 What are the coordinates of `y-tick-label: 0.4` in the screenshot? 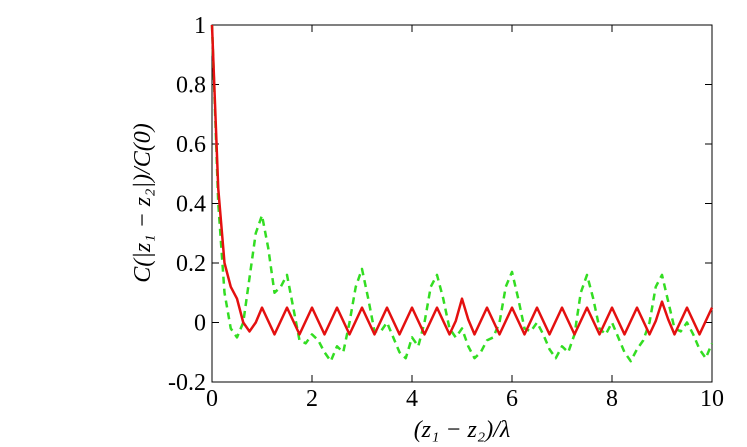 It's located at (191, 205).